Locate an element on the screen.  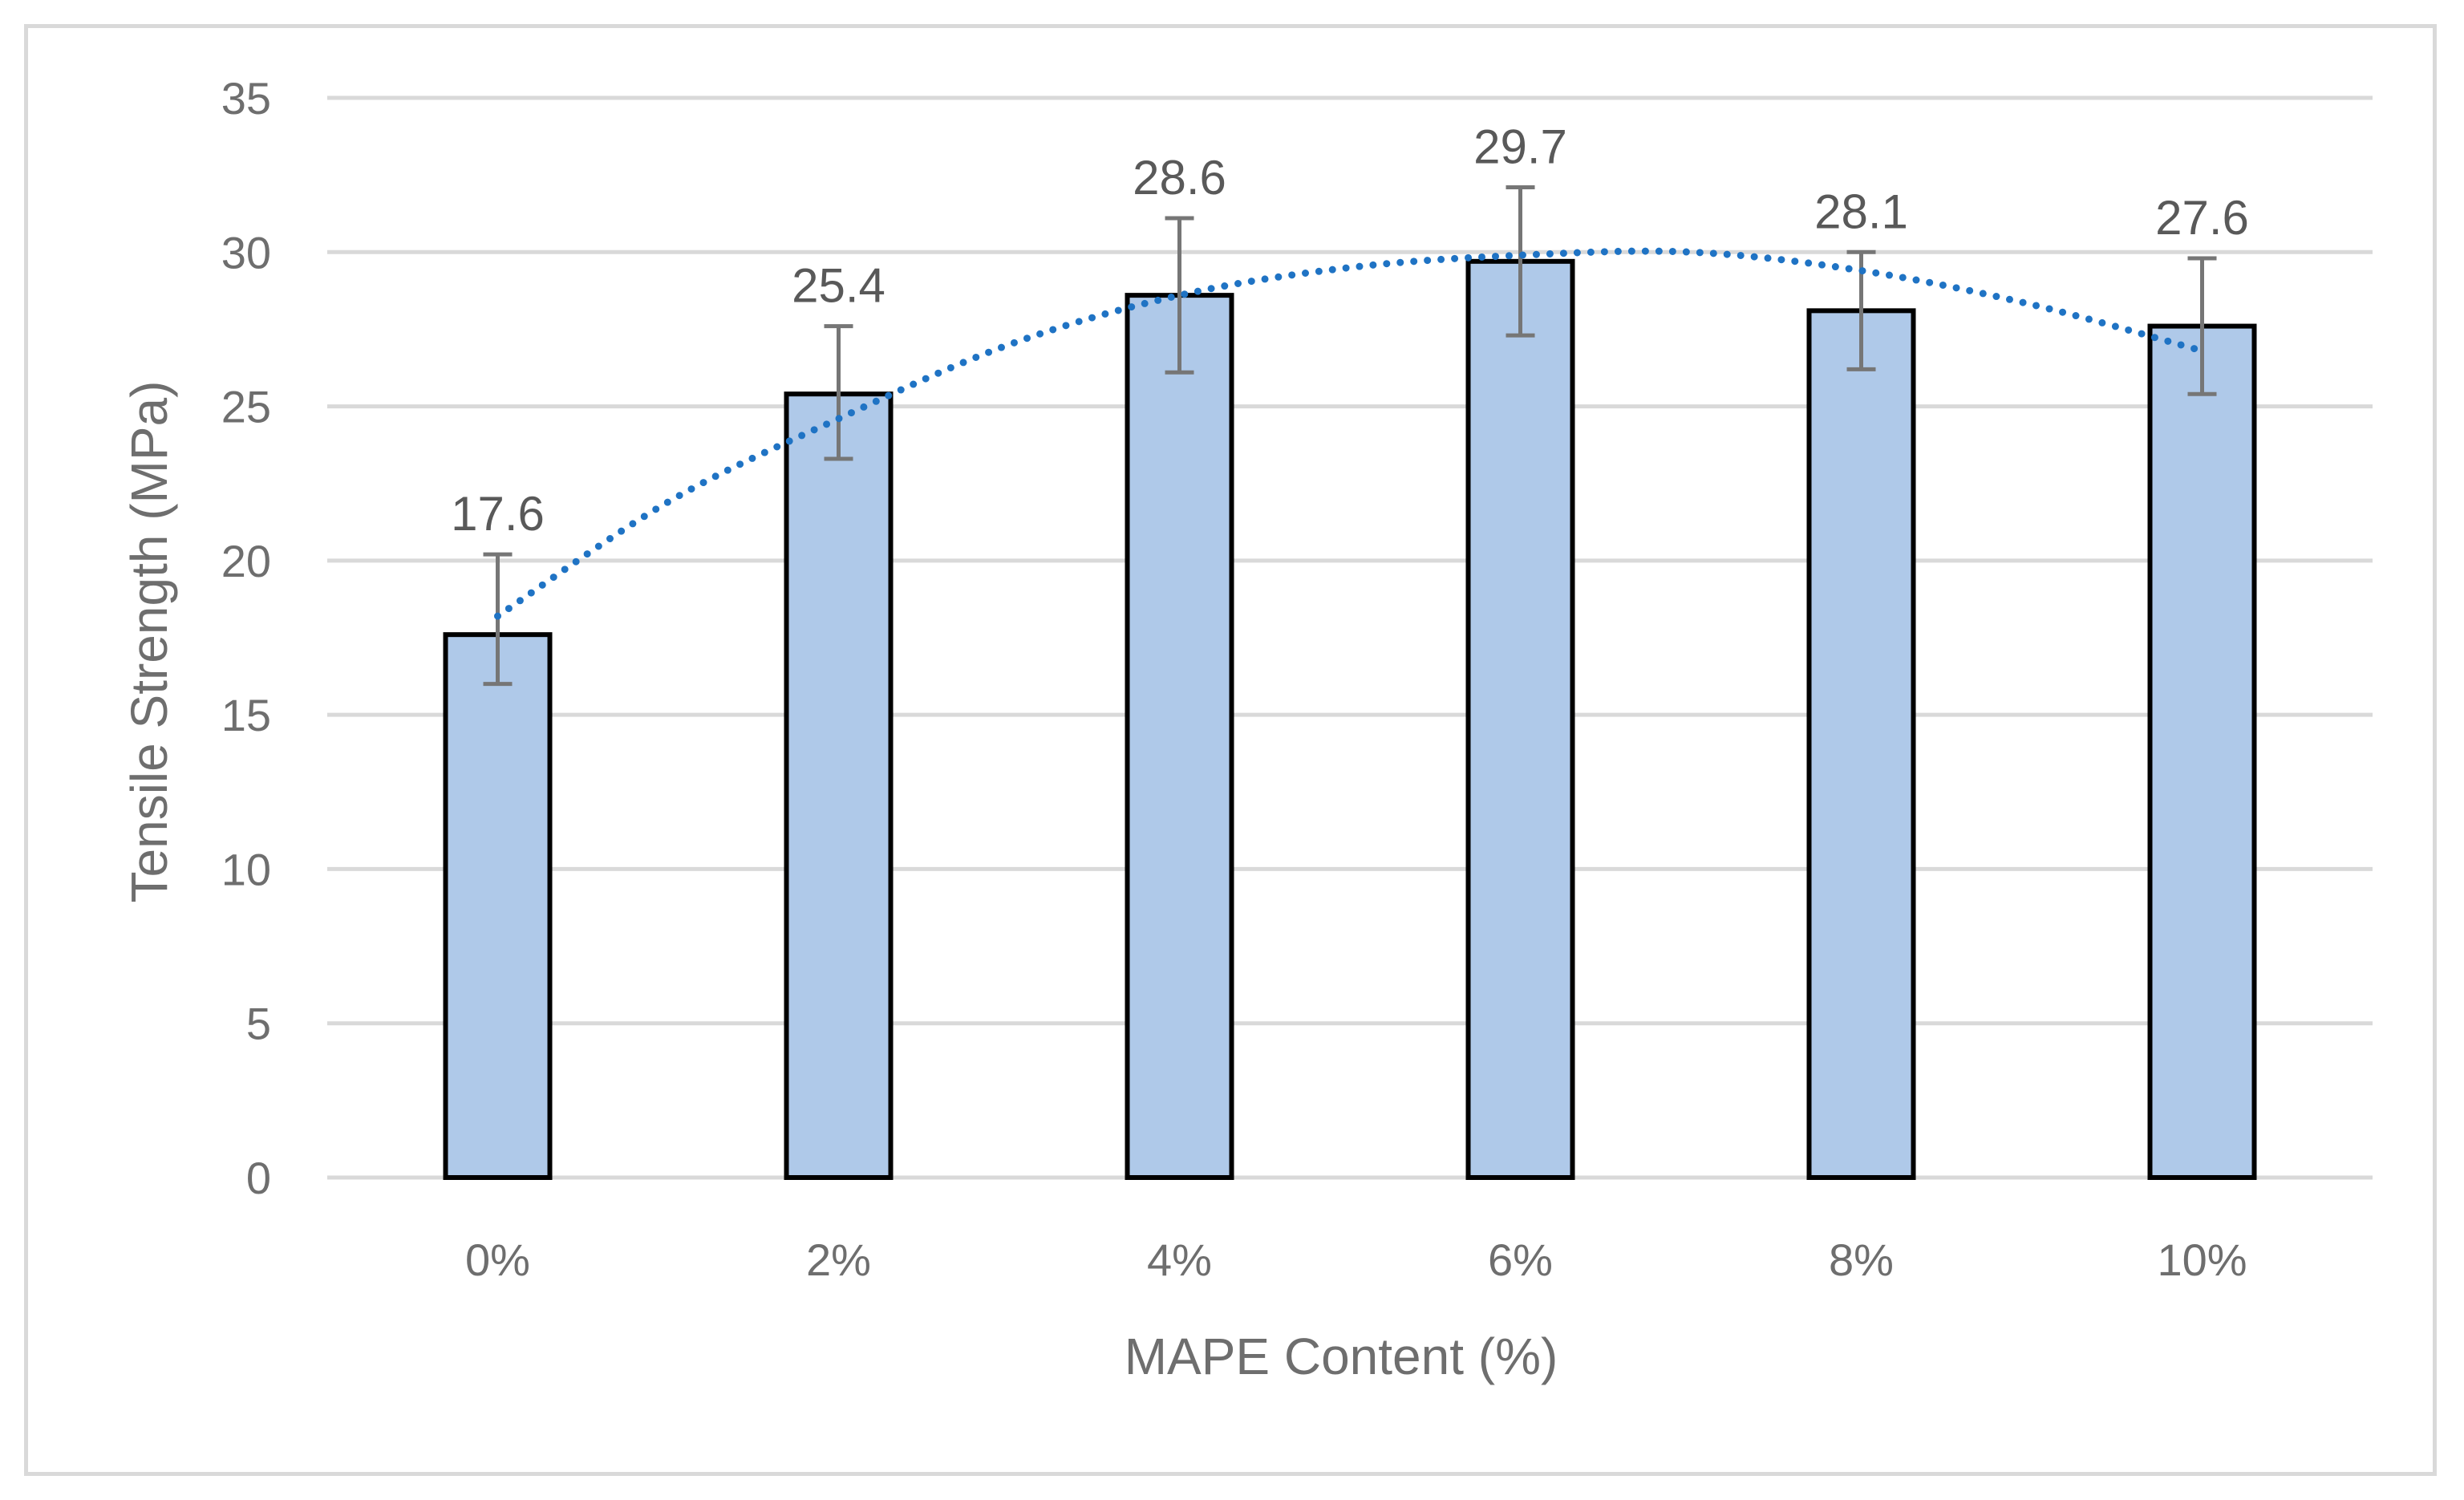
y-tick-label: 25 is located at coordinates (246, 407).